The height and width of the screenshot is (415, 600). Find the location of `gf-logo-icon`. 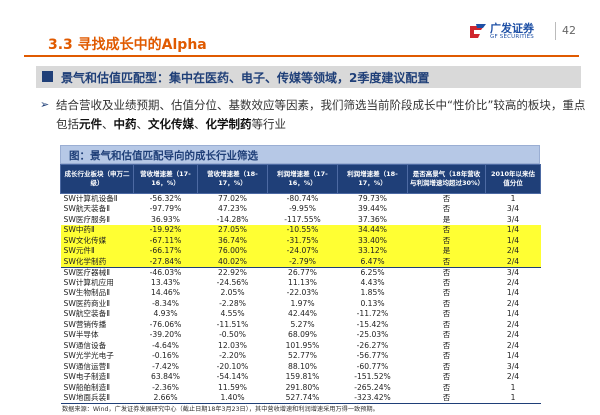

gf-logo-icon is located at coordinates (478, 31).